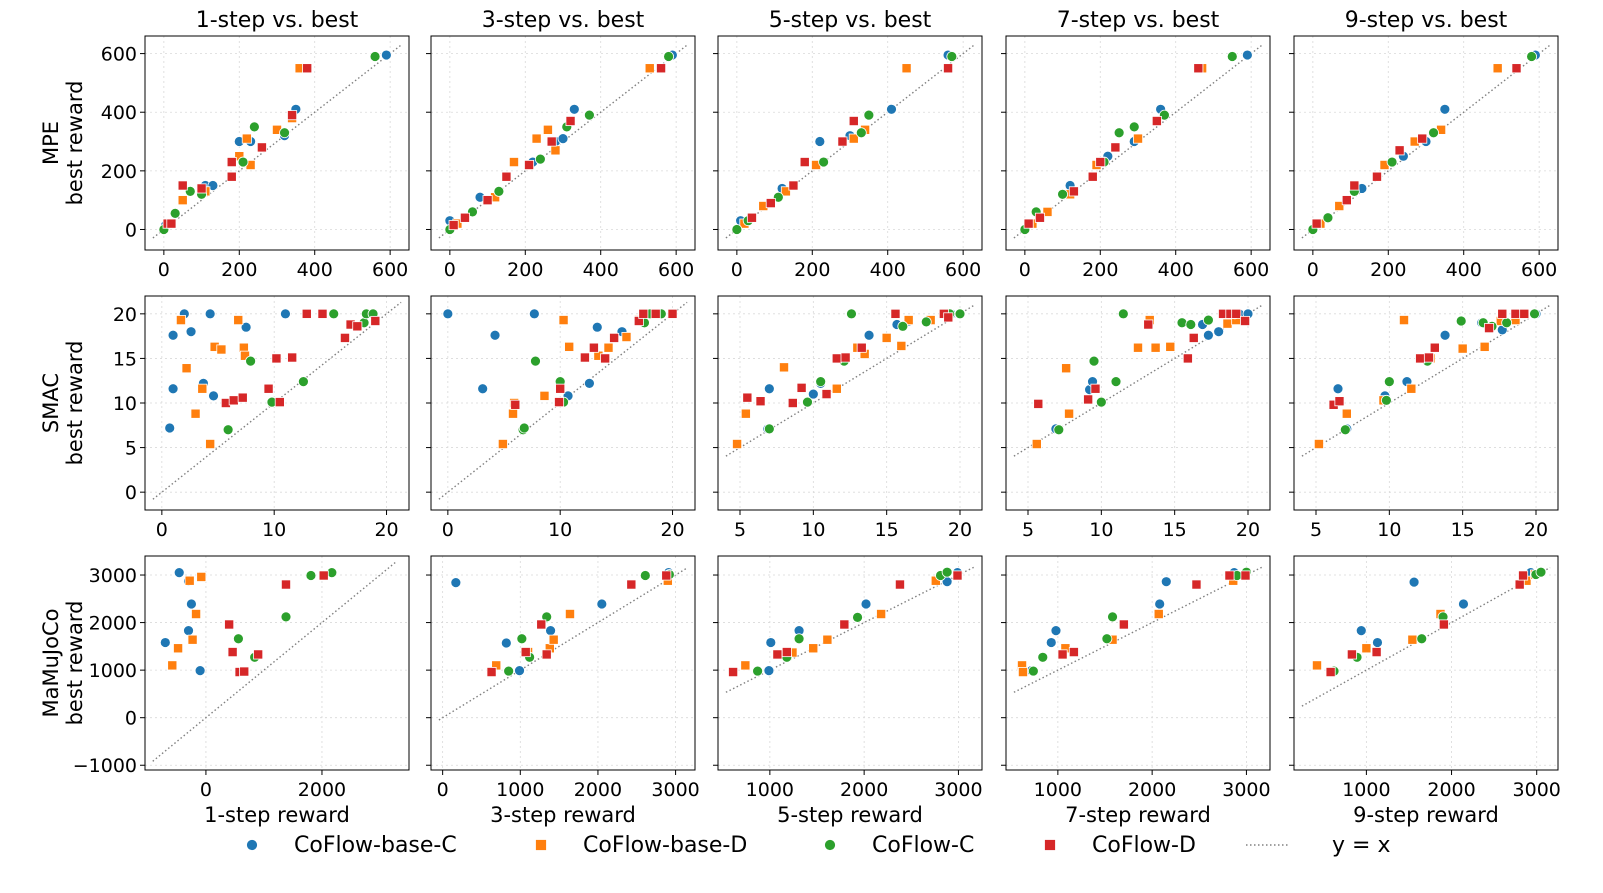 This screenshot has width=1603, height=893. What do you see at coordinates (51, 663) in the screenshot?
I see `y-axis-label-line: MaMuJoCo` at bounding box center [51, 663].